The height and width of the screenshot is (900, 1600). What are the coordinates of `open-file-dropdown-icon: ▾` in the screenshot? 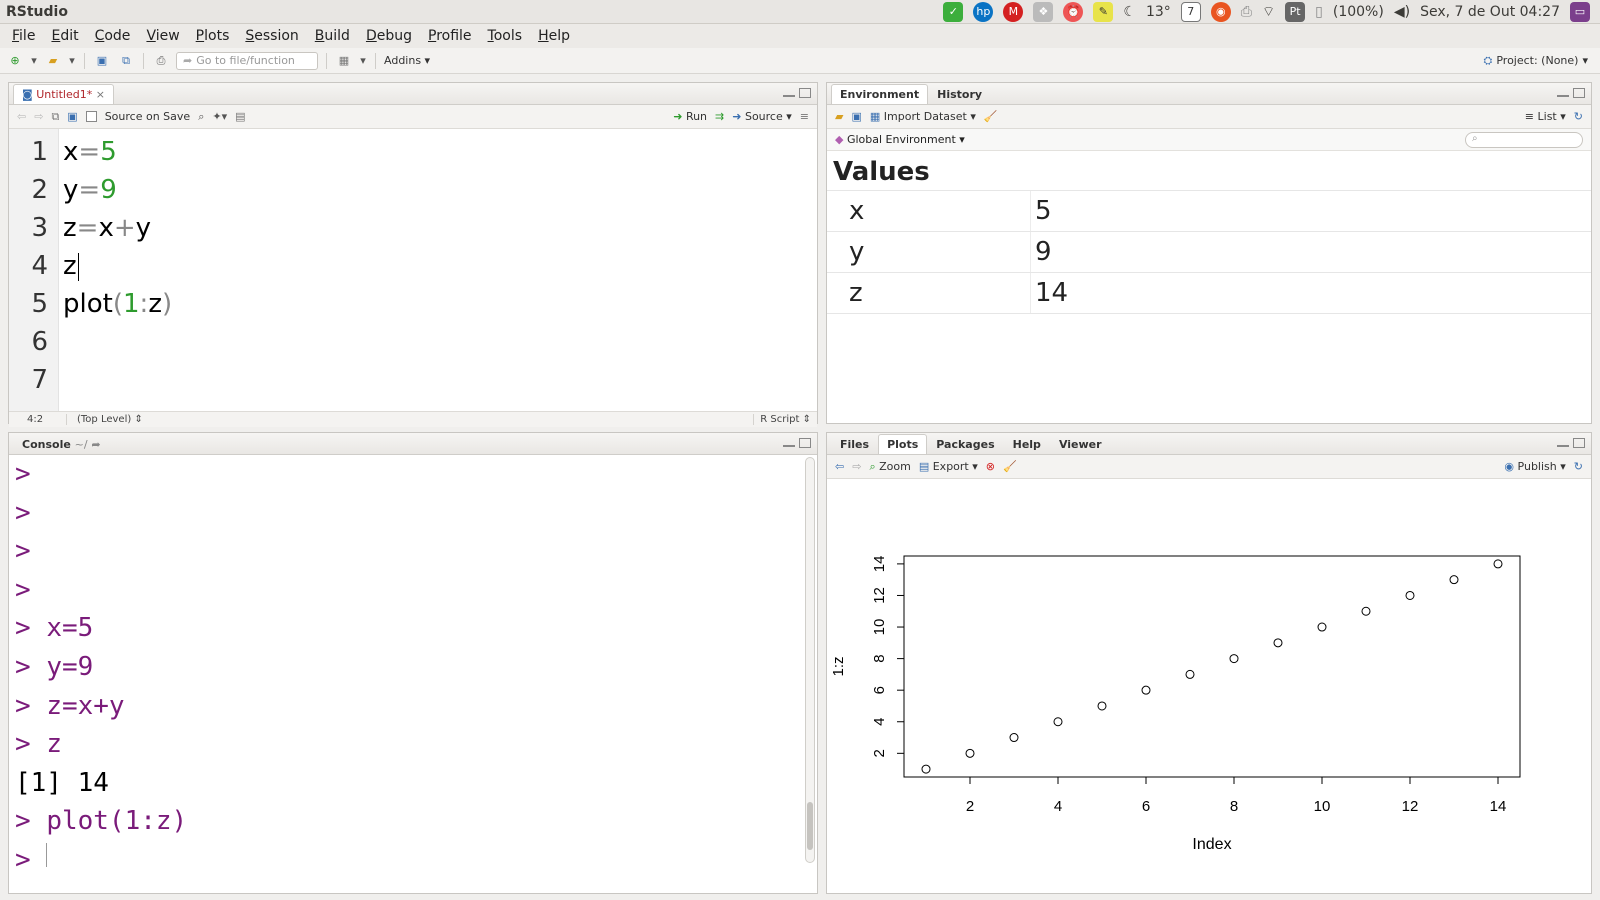 It's located at (72, 60).